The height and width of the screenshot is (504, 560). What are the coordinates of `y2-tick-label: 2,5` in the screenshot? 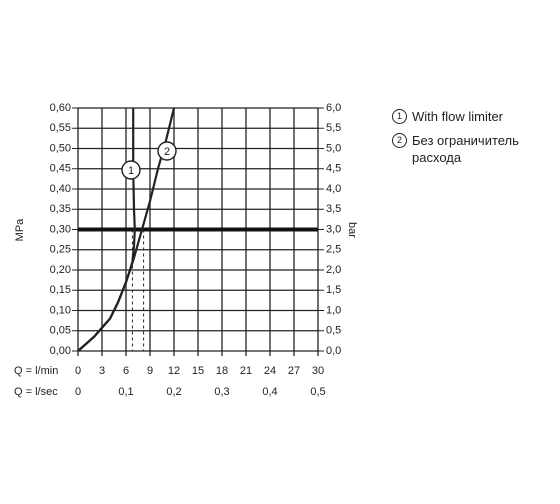 It's located at (333, 250).